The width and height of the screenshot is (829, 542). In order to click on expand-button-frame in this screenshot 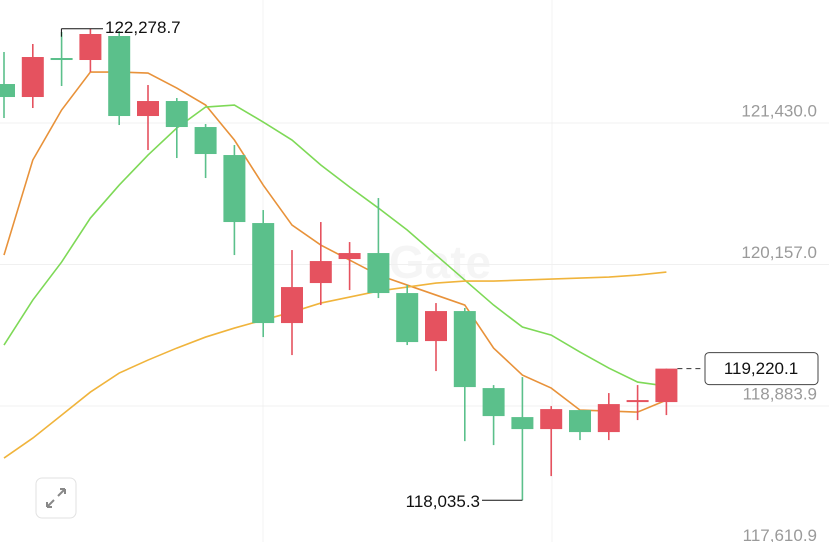, I will do `click(56, 498)`.